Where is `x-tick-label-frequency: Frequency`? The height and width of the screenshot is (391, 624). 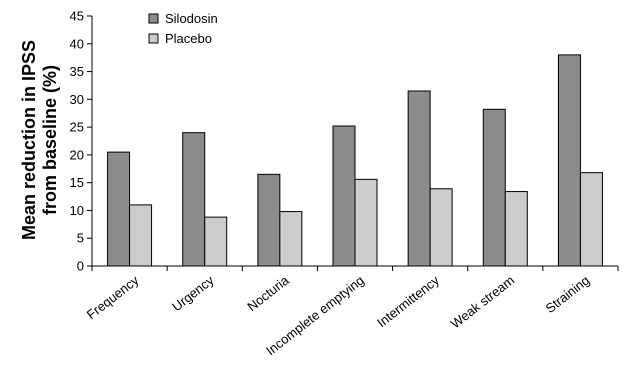 x-tick-label-frequency: Frequency is located at coordinates (113, 297).